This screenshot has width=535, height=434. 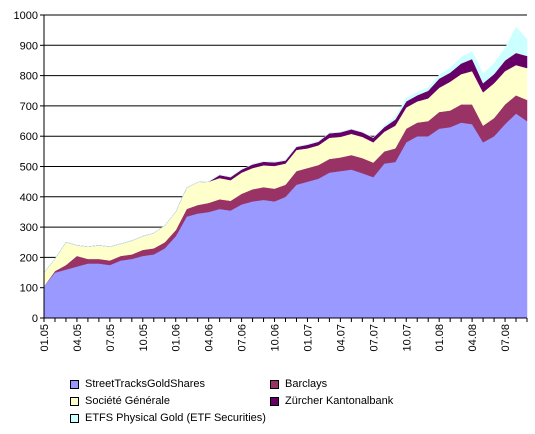 What do you see at coordinates (407, 338) in the screenshot?
I see `x-tick-label: 10.07` at bounding box center [407, 338].